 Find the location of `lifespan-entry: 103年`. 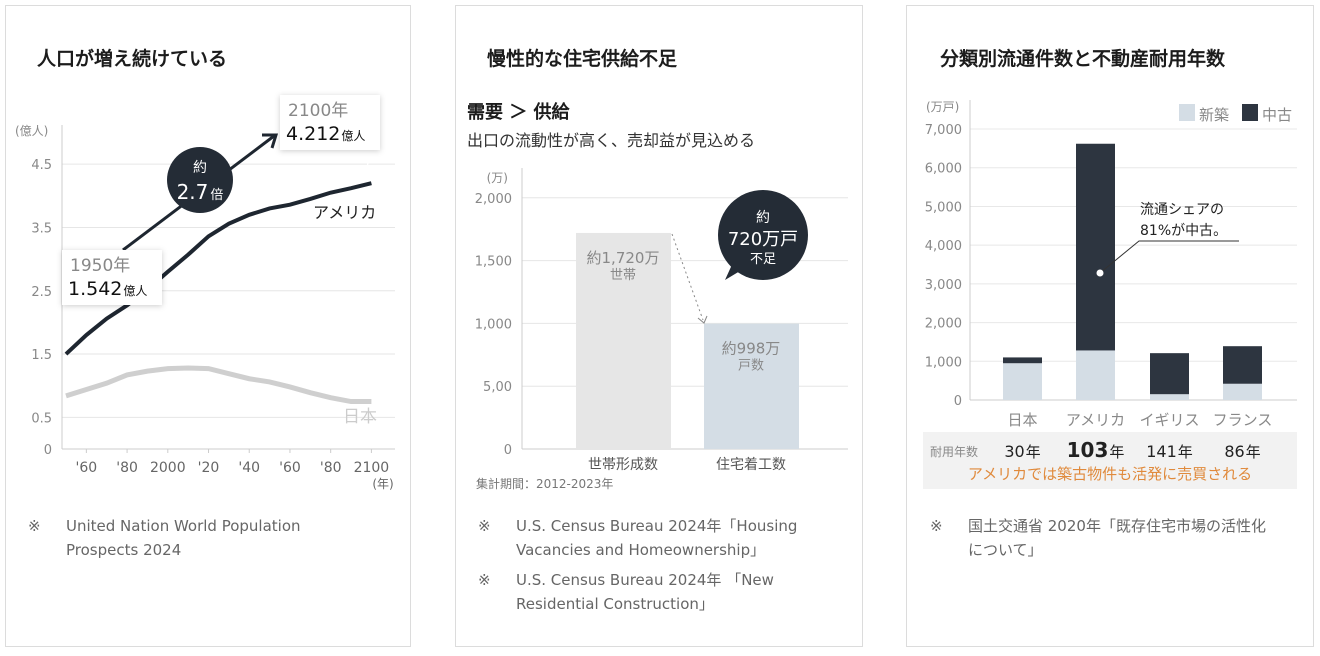

lifespan-entry: 103年 is located at coordinates (1096, 450).